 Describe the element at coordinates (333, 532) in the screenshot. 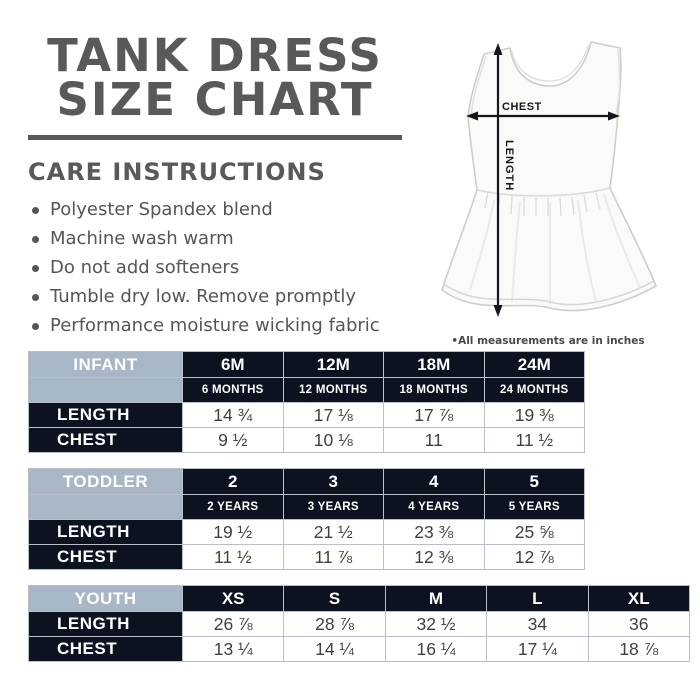

I see `value-cell: 21 ½` at that location.